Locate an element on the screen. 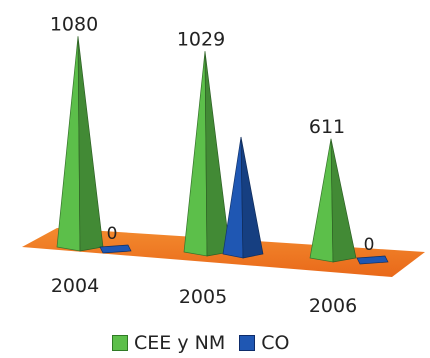 The height and width of the screenshot is (358, 430). legend-label-cee: CEE y NM is located at coordinates (180, 343).